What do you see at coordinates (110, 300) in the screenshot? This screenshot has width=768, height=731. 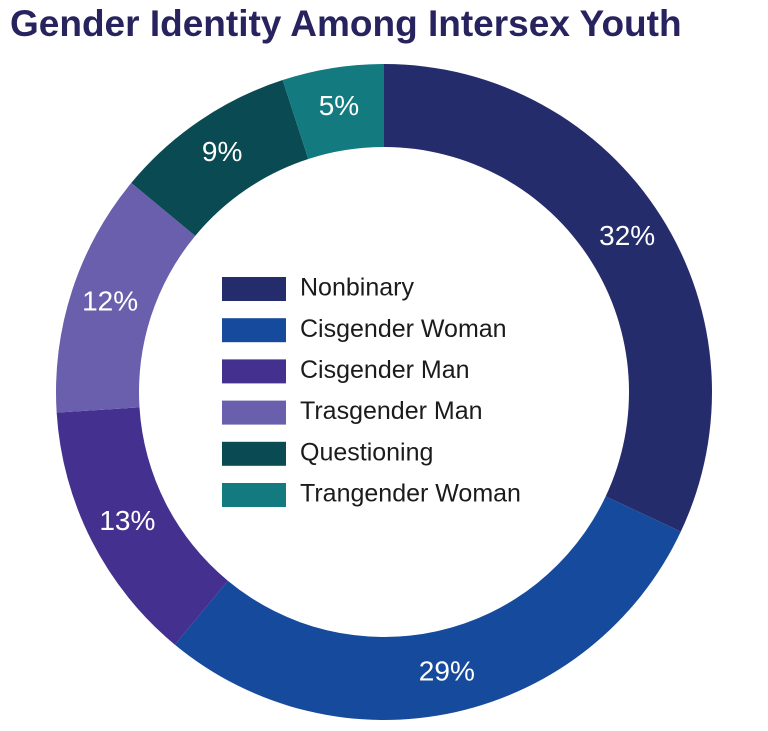 I see `data-label: 12%` at bounding box center [110, 300].